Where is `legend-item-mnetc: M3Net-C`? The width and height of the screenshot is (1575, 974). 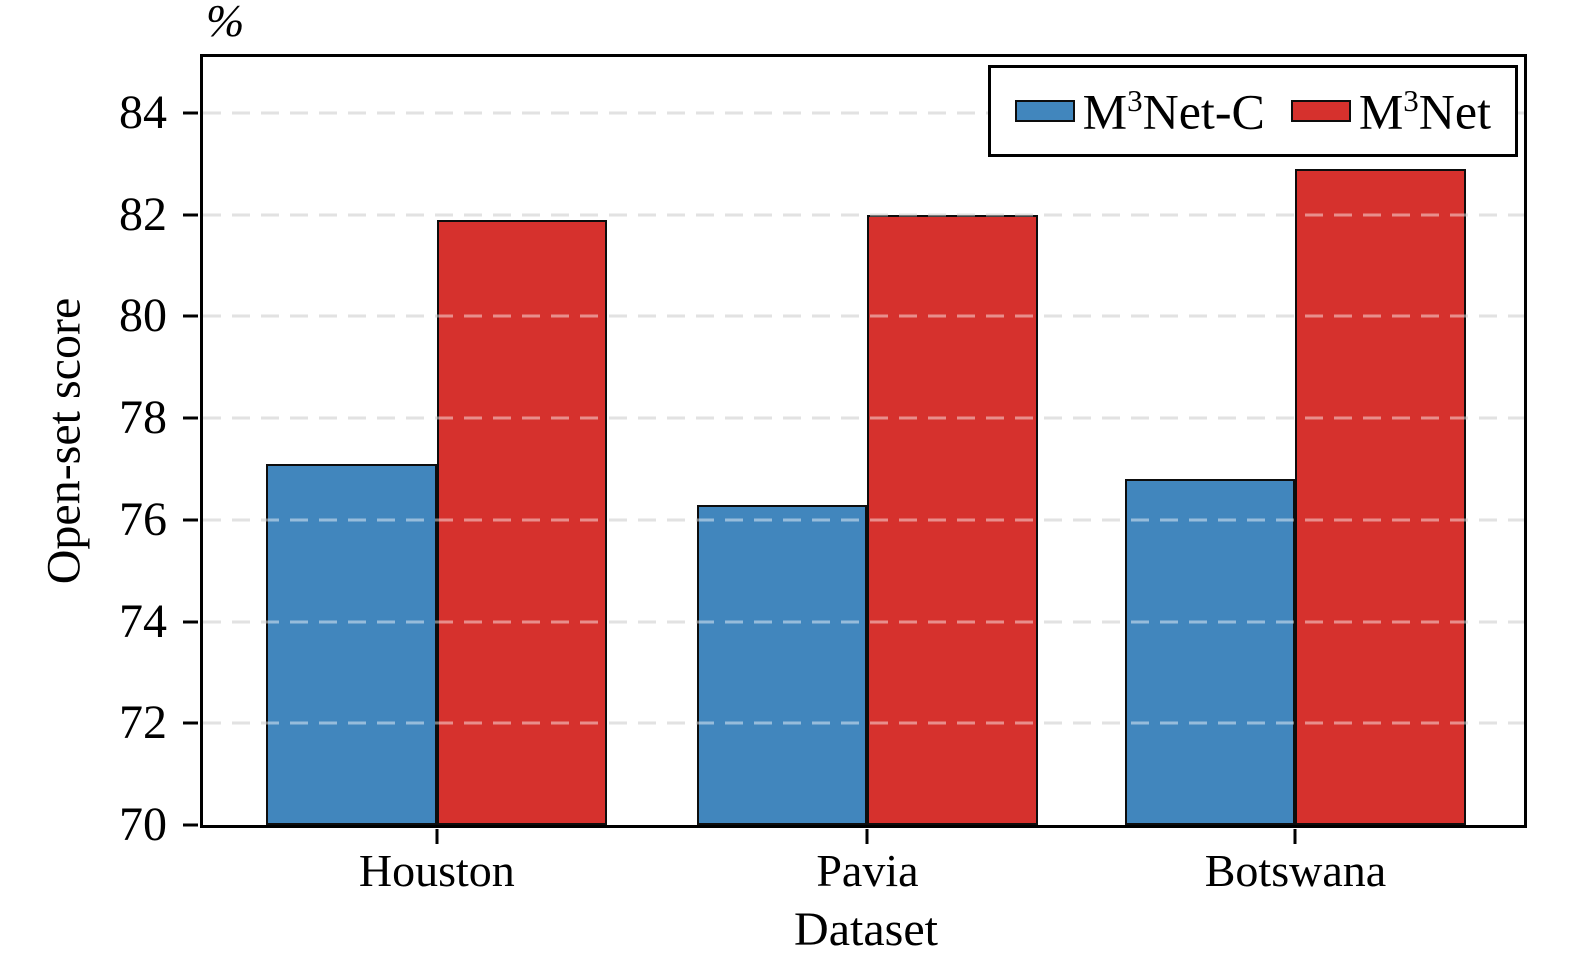 legend-item-mnetc: M3Net-C is located at coordinates (1139, 111).